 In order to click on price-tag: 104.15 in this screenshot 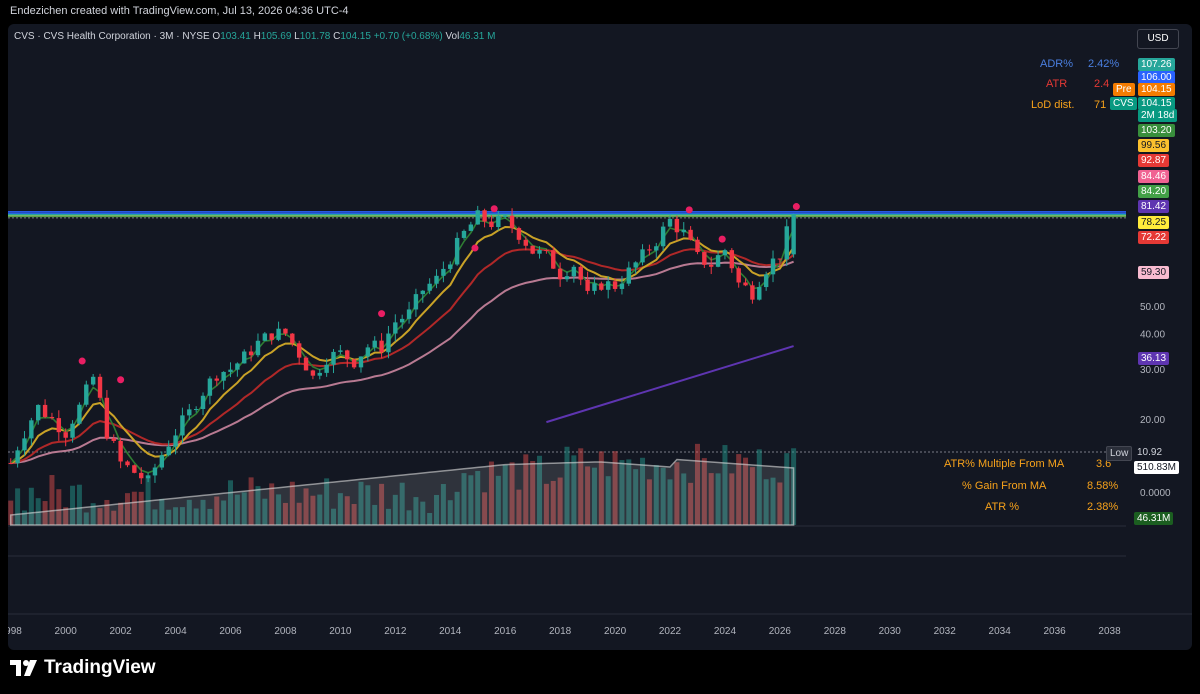, I will do `click(1156, 103)`.